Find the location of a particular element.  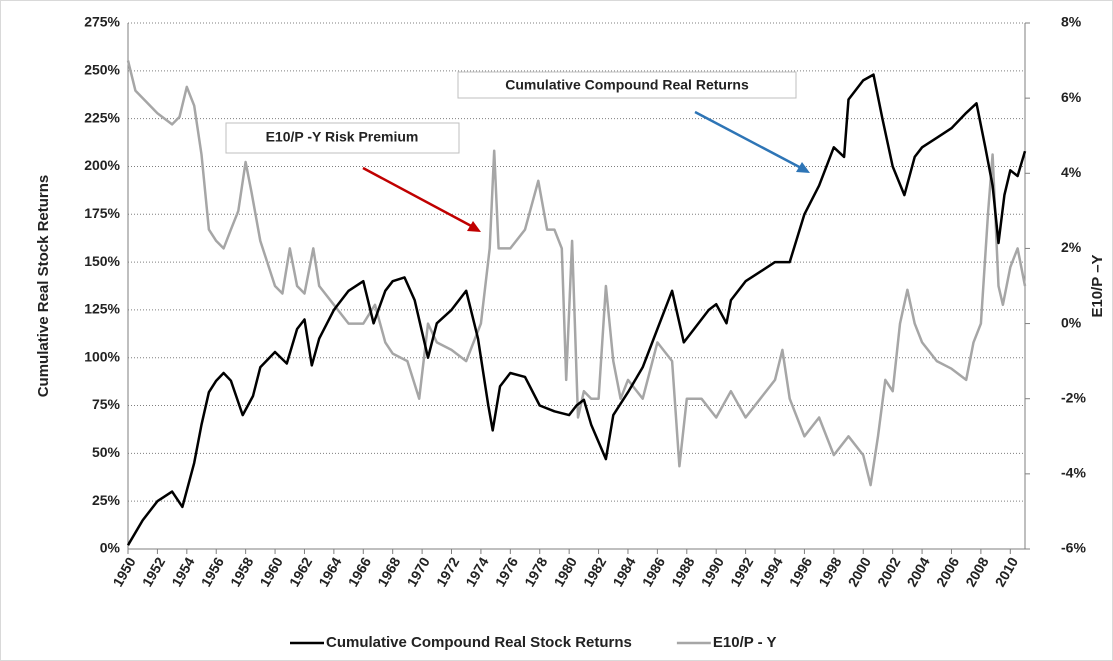

y2-tick-label: -2% is located at coordinates (1073, 397).